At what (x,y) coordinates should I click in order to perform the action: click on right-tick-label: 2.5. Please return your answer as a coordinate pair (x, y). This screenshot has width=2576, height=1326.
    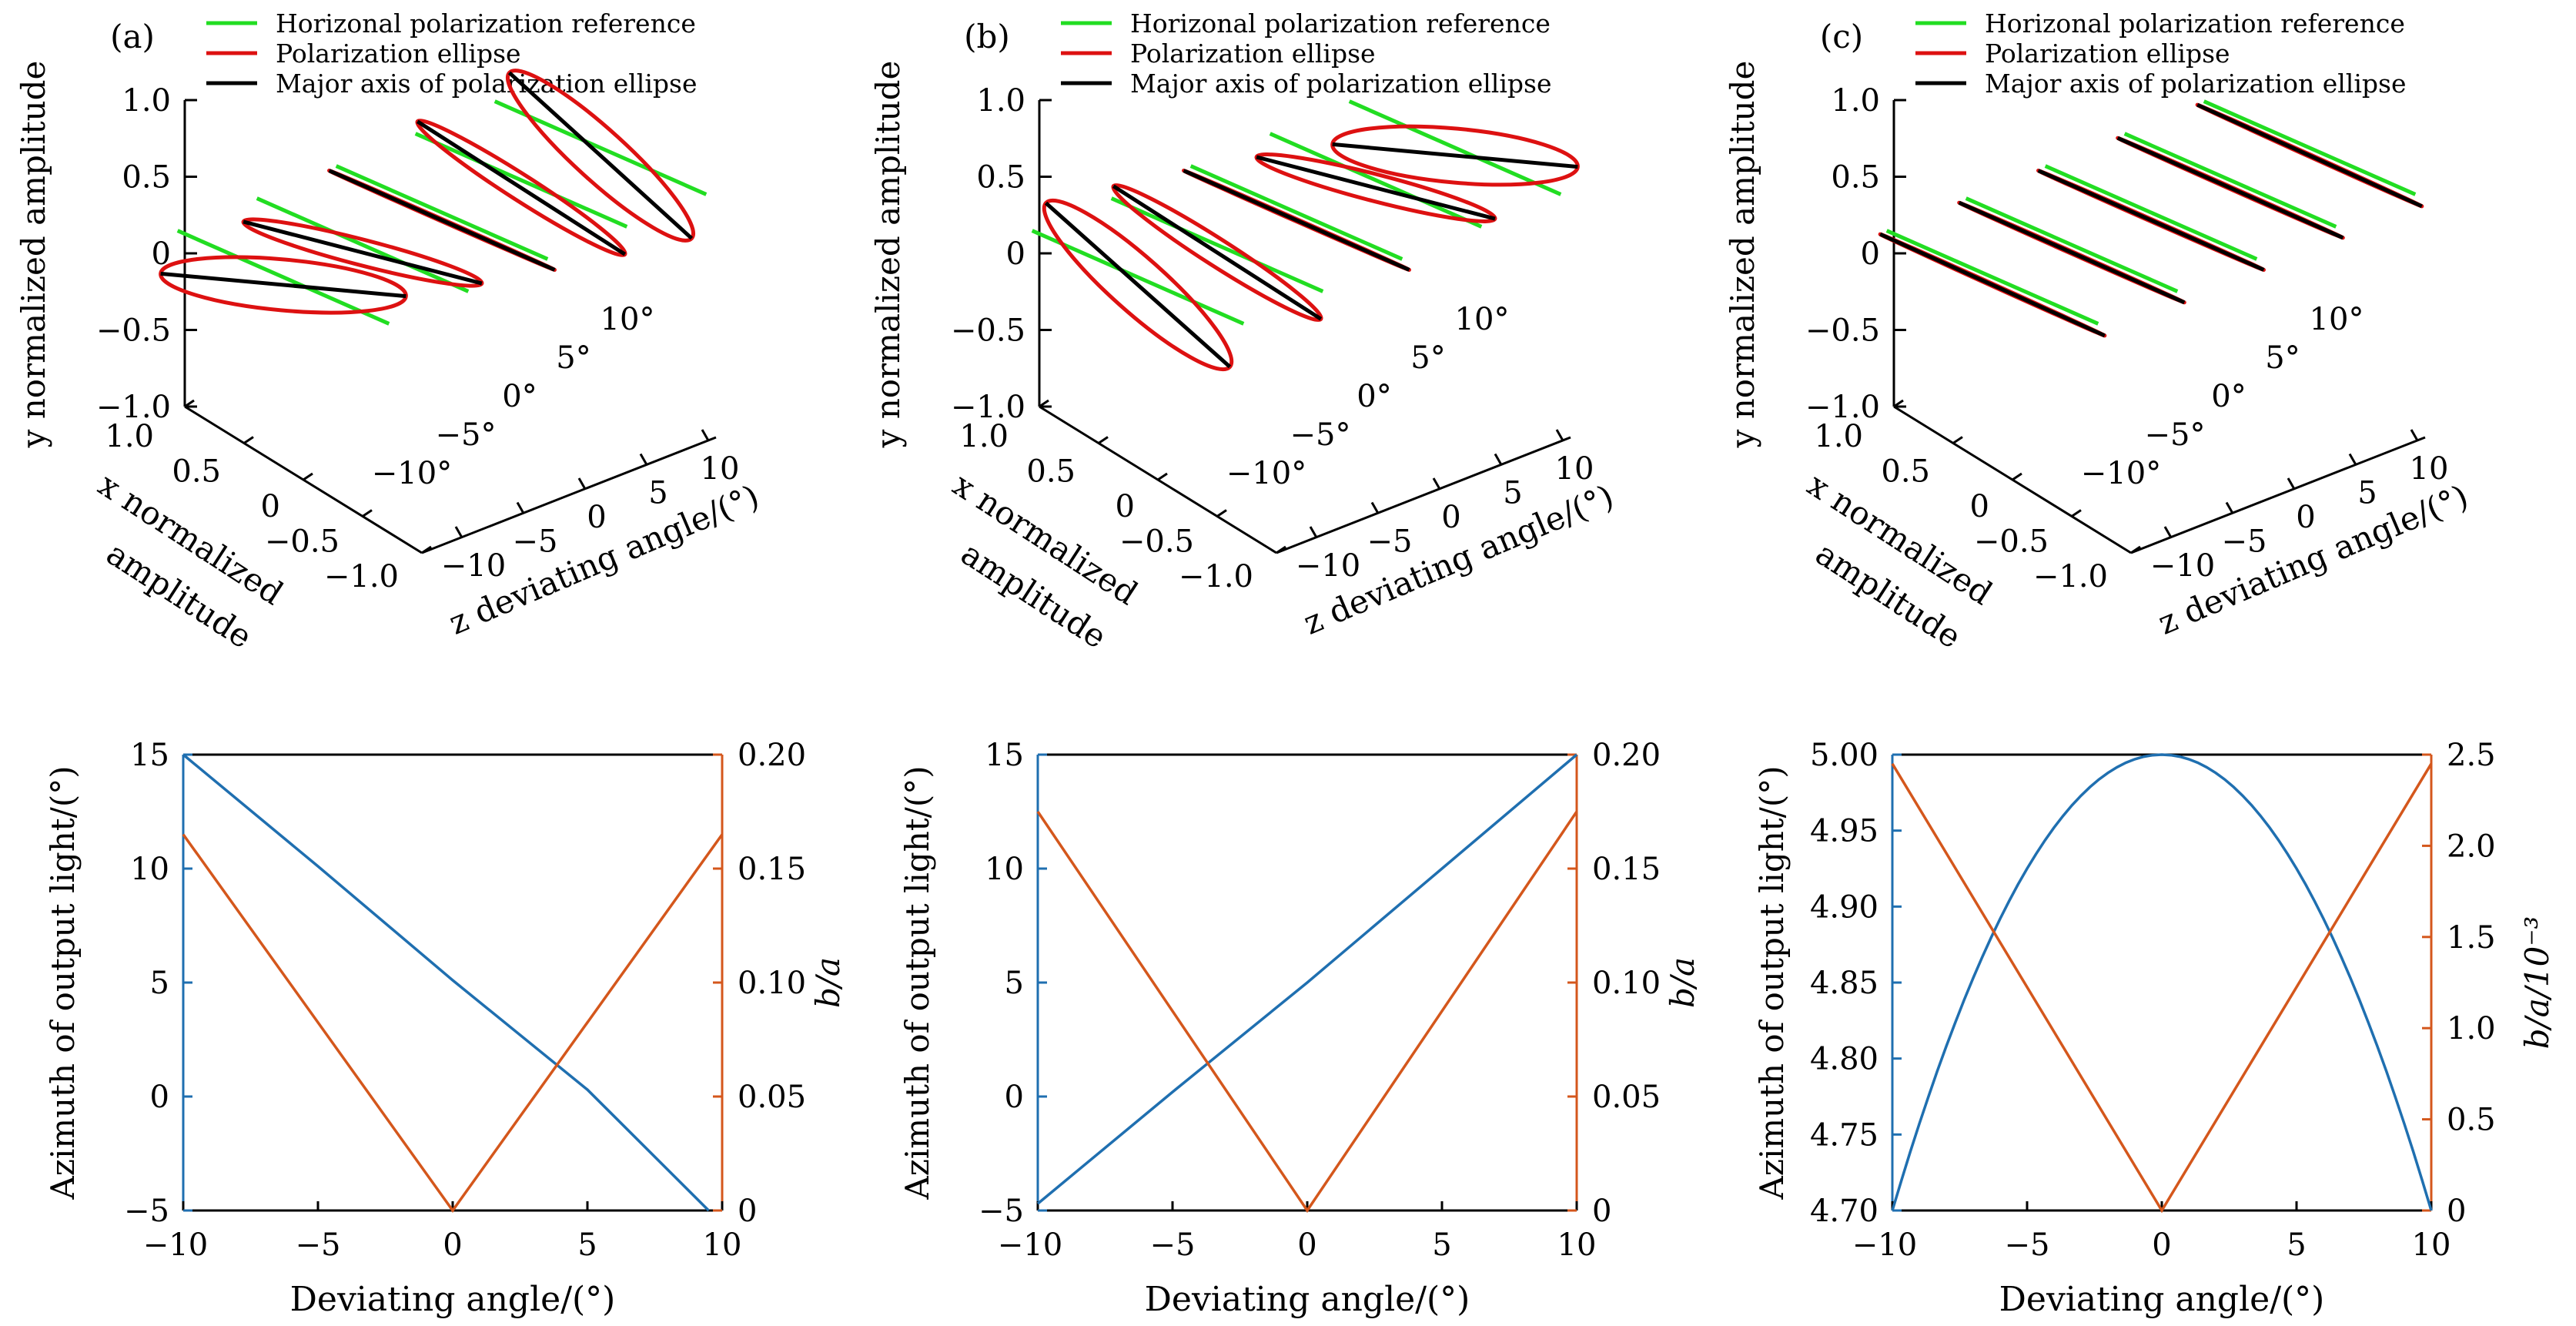
    Looking at the image, I should click on (2471, 755).